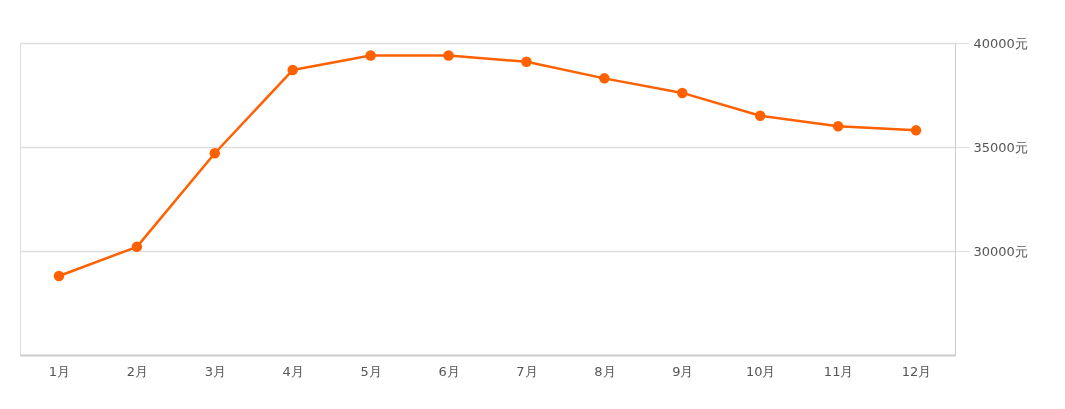 The width and height of the screenshot is (1065, 409). I want to click on x-tick-label: 7月, so click(527, 371).